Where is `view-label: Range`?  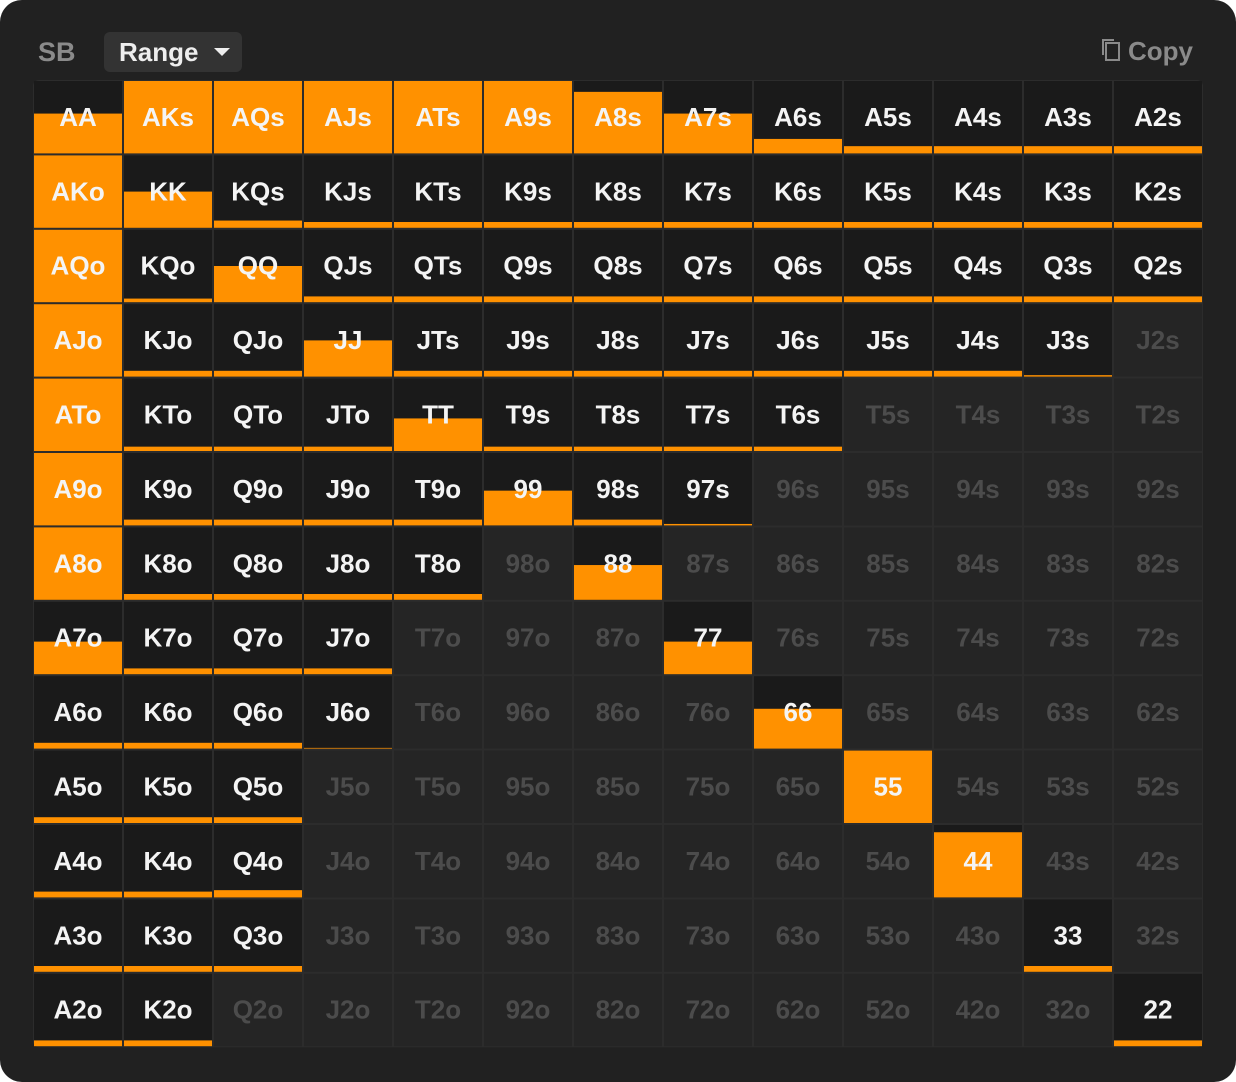 view-label: Range is located at coordinates (159, 52).